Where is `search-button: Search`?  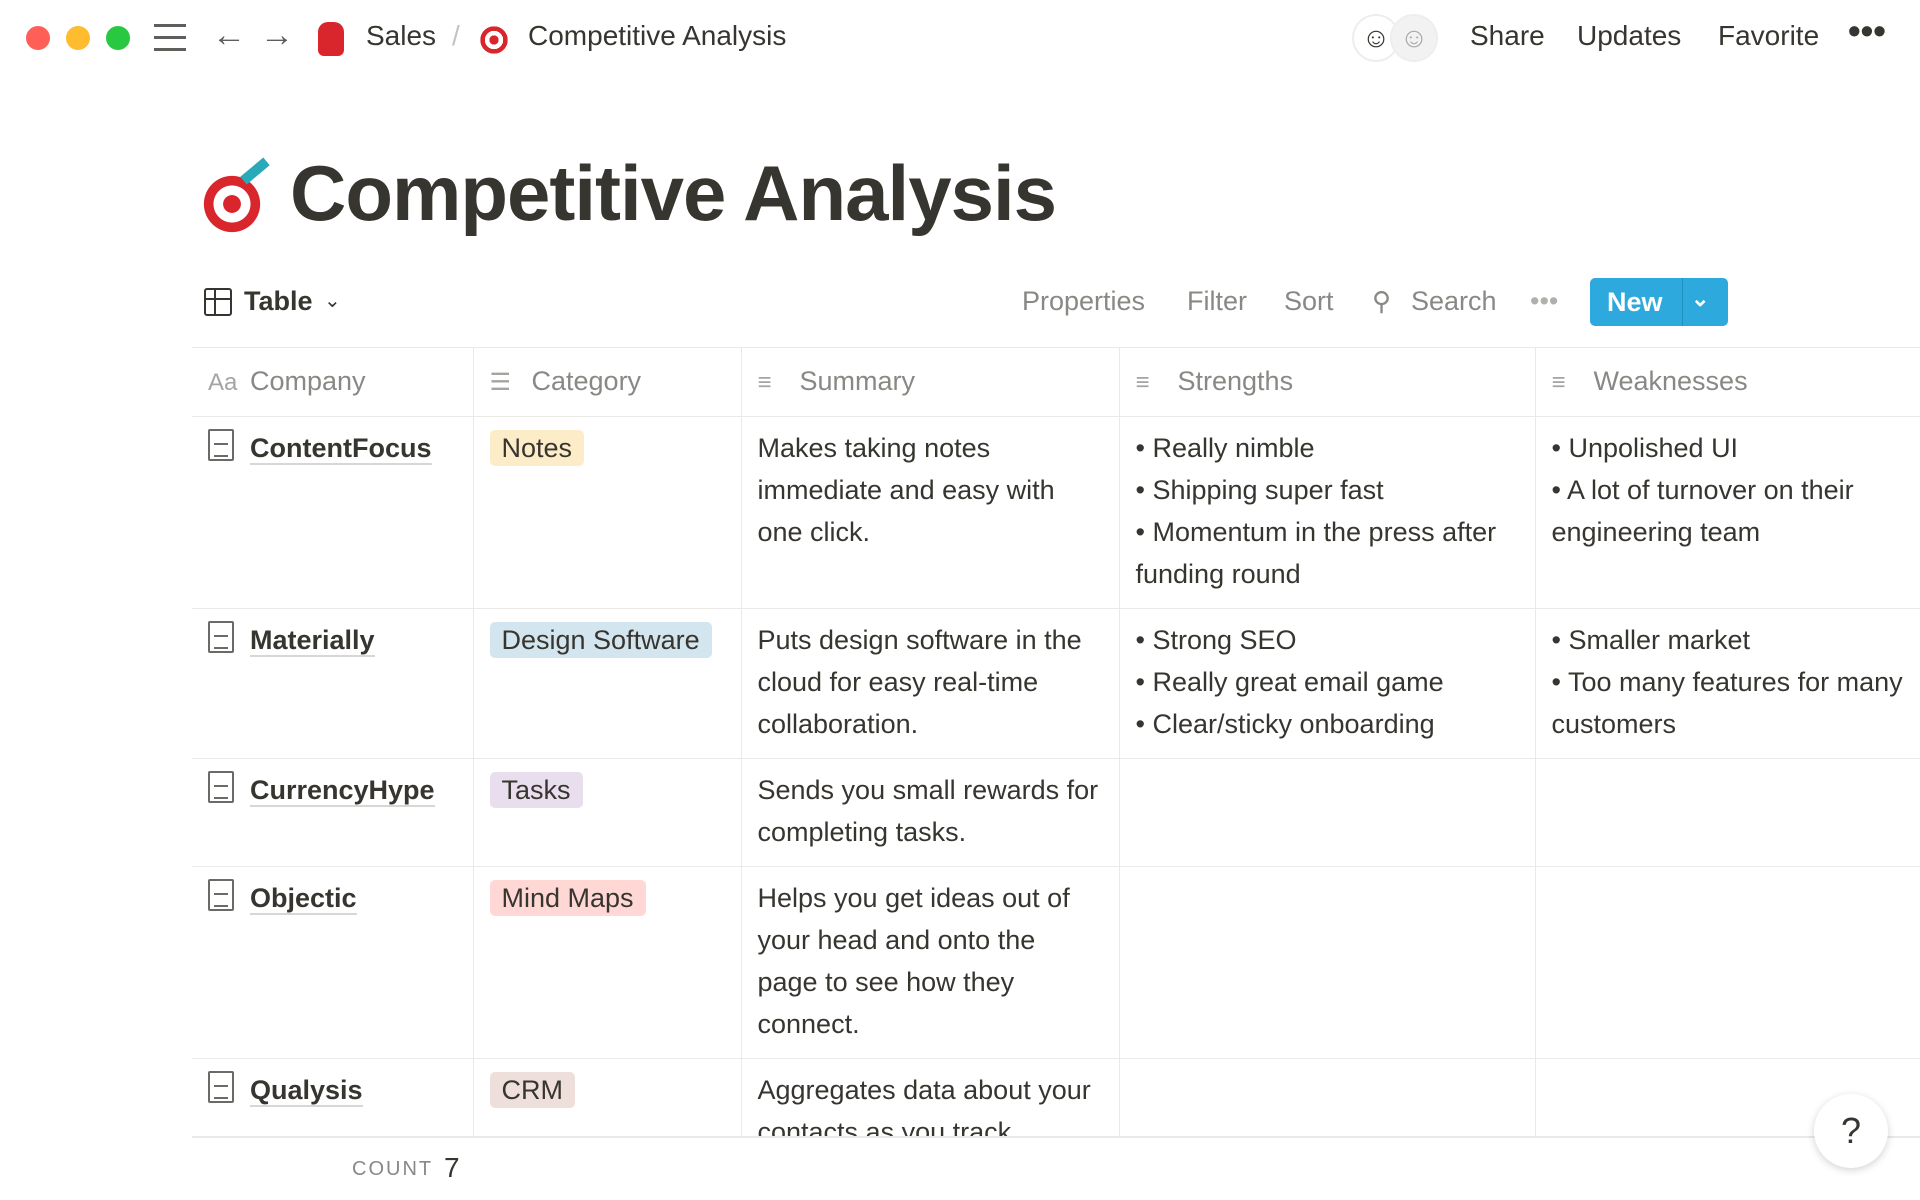 search-button: Search is located at coordinates (1454, 301).